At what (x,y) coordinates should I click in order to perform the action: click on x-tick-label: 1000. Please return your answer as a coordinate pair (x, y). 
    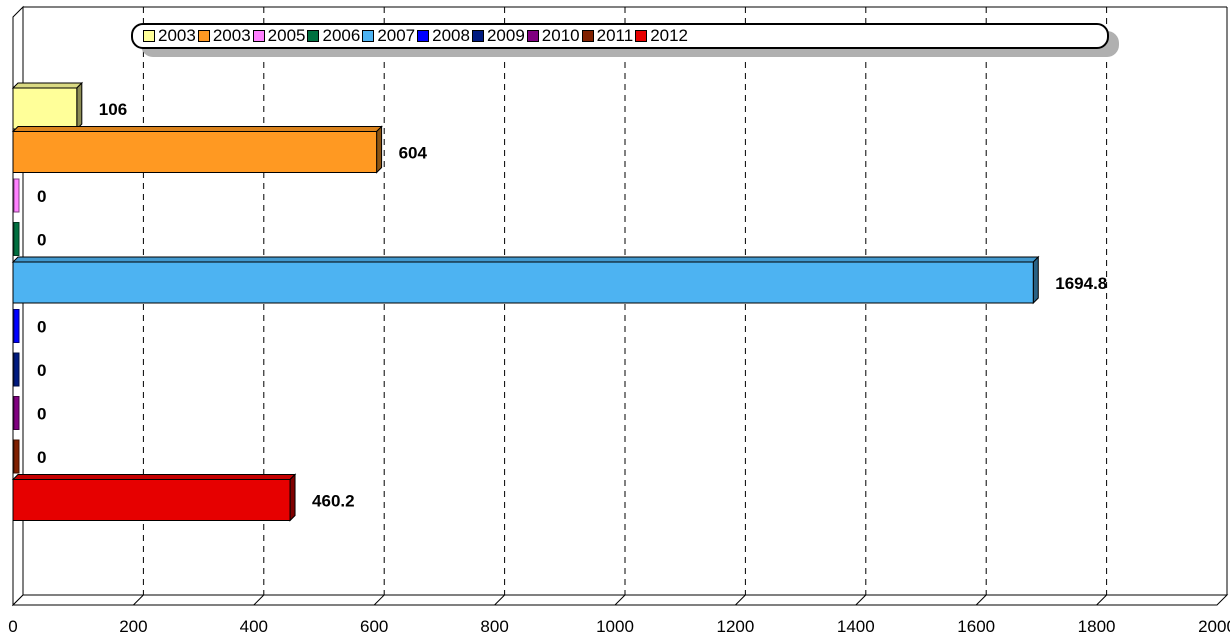
    Looking at the image, I should click on (615, 626).